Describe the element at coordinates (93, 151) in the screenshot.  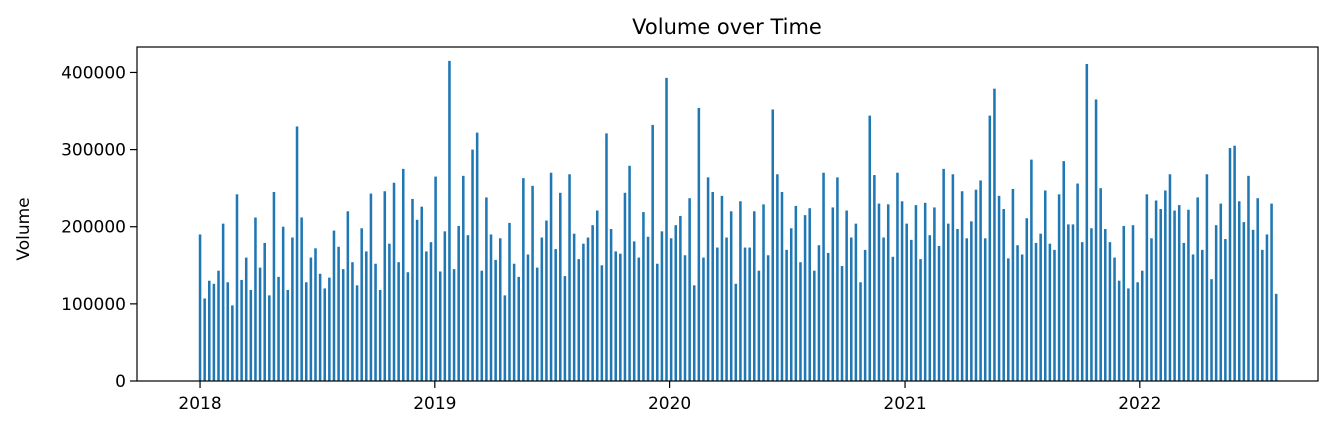
I see `y-tick-label: 300000` at that location.